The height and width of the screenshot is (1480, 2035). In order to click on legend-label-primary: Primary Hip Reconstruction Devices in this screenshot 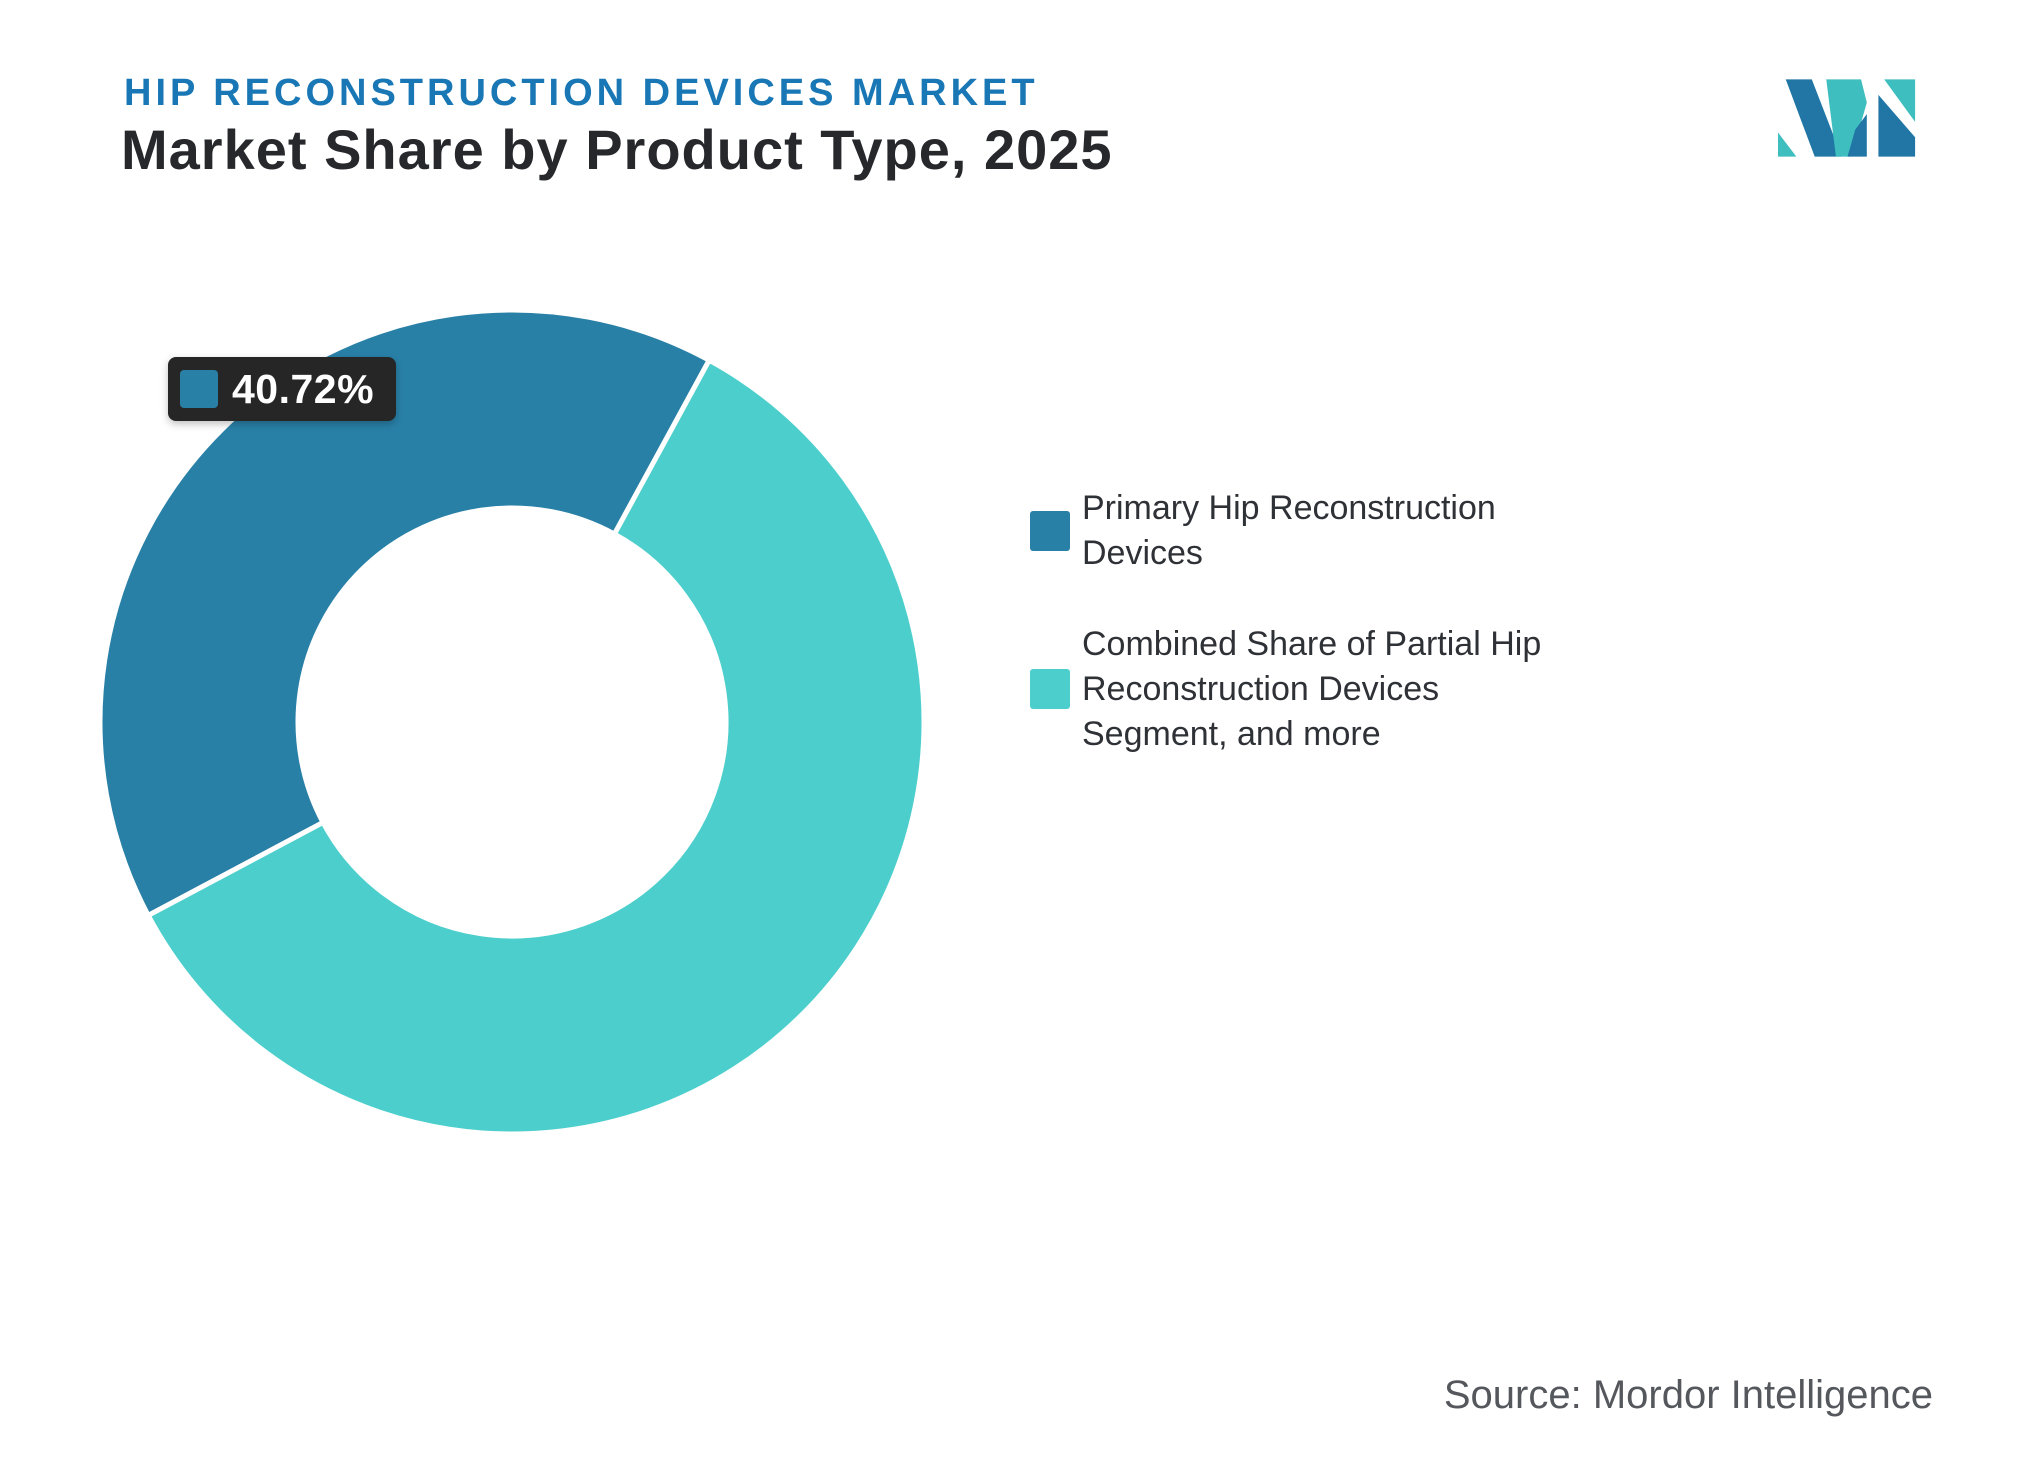, I will do `click(1289, 530)`.